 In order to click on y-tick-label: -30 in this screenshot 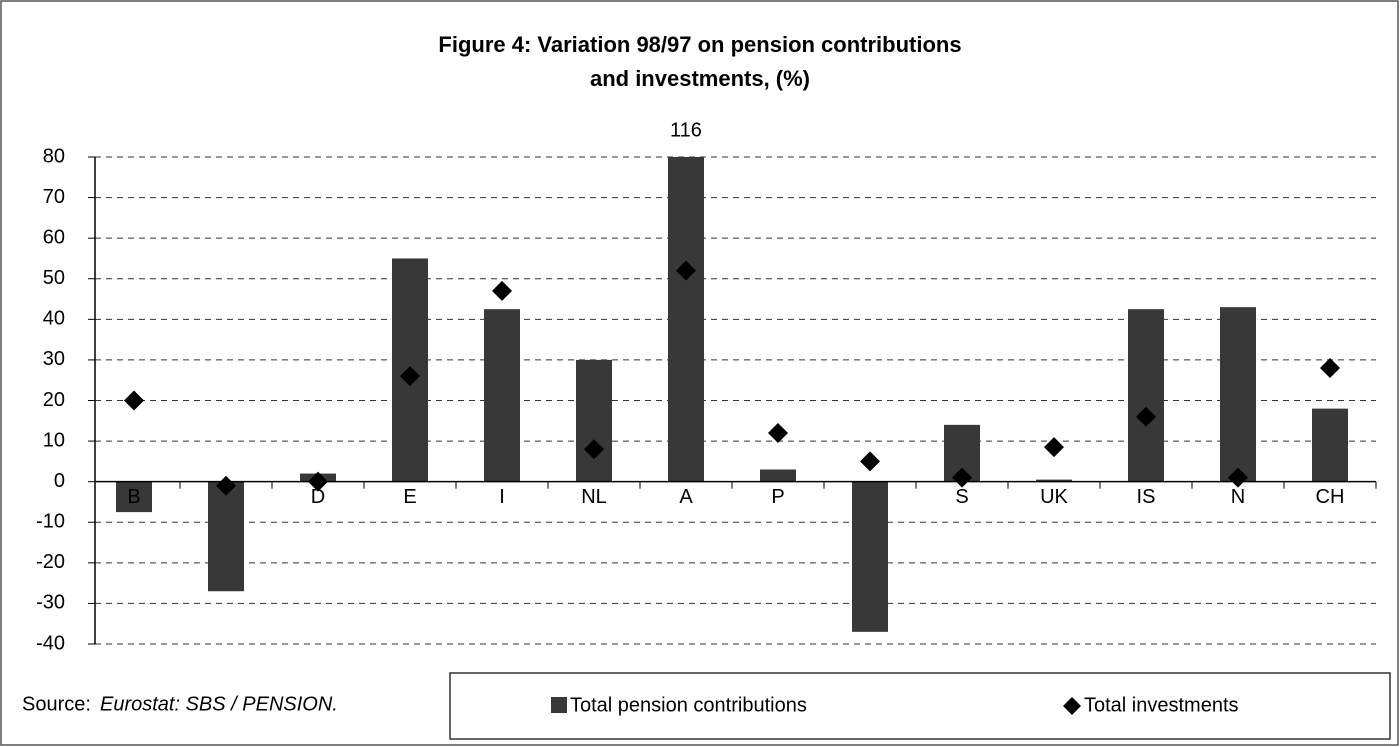, I will do `click(50, 603)`.